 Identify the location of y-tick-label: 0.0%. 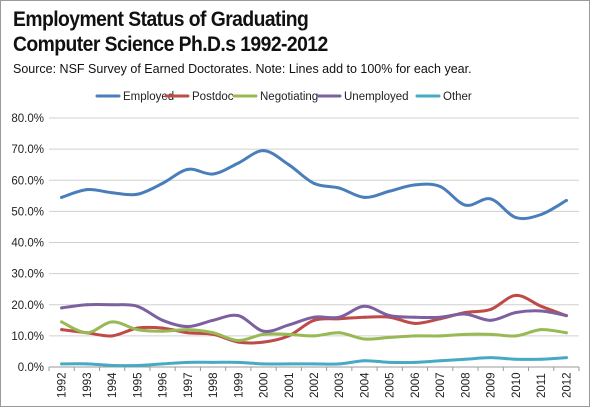
(31, 368).